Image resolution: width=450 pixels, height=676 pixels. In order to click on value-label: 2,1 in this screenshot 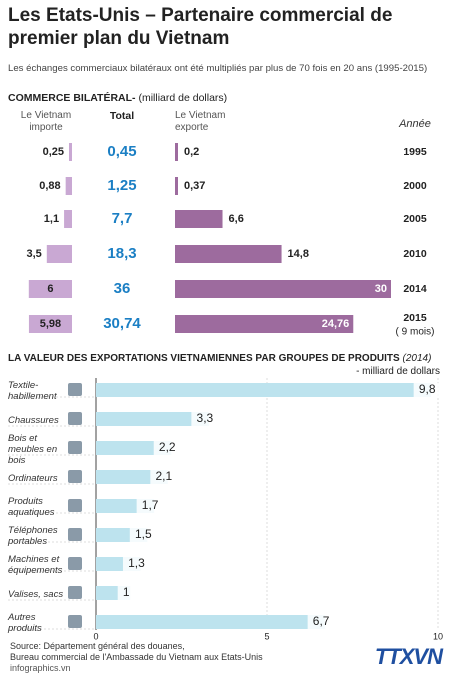, I will do `click(163, 476)`.